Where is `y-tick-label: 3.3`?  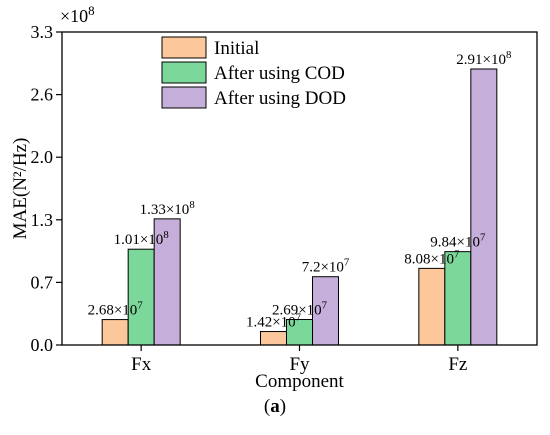 y-tick-label: 3.3 is located at coordinates (42, 32).